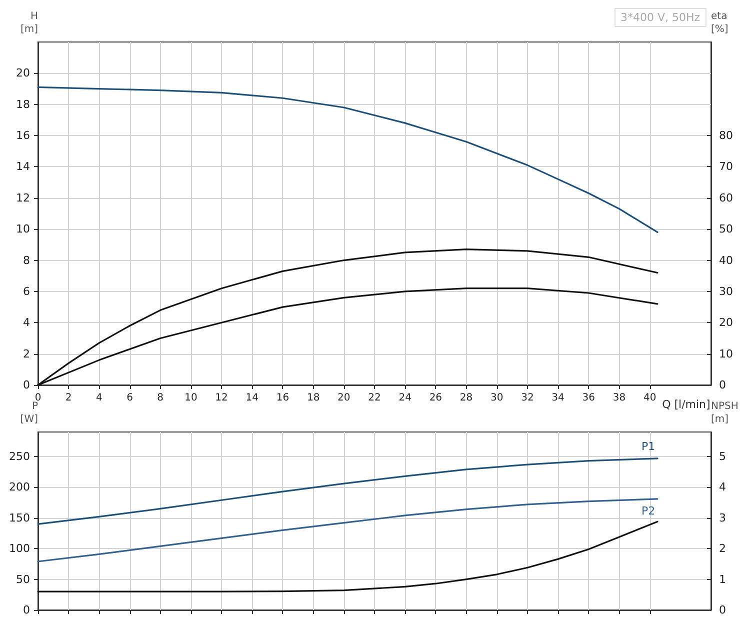 This screenshot has height=623, width=754. Describe the element at coordinates (726, 260) in the screenshot. I see `y2-tick-label: 40` at that location.